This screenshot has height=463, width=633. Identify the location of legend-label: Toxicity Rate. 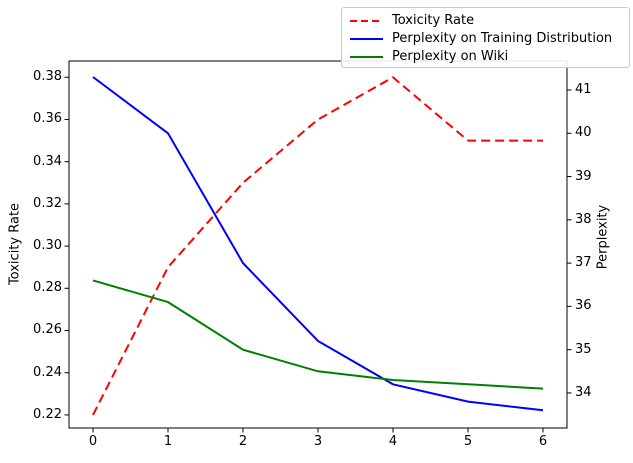
(433, 20).